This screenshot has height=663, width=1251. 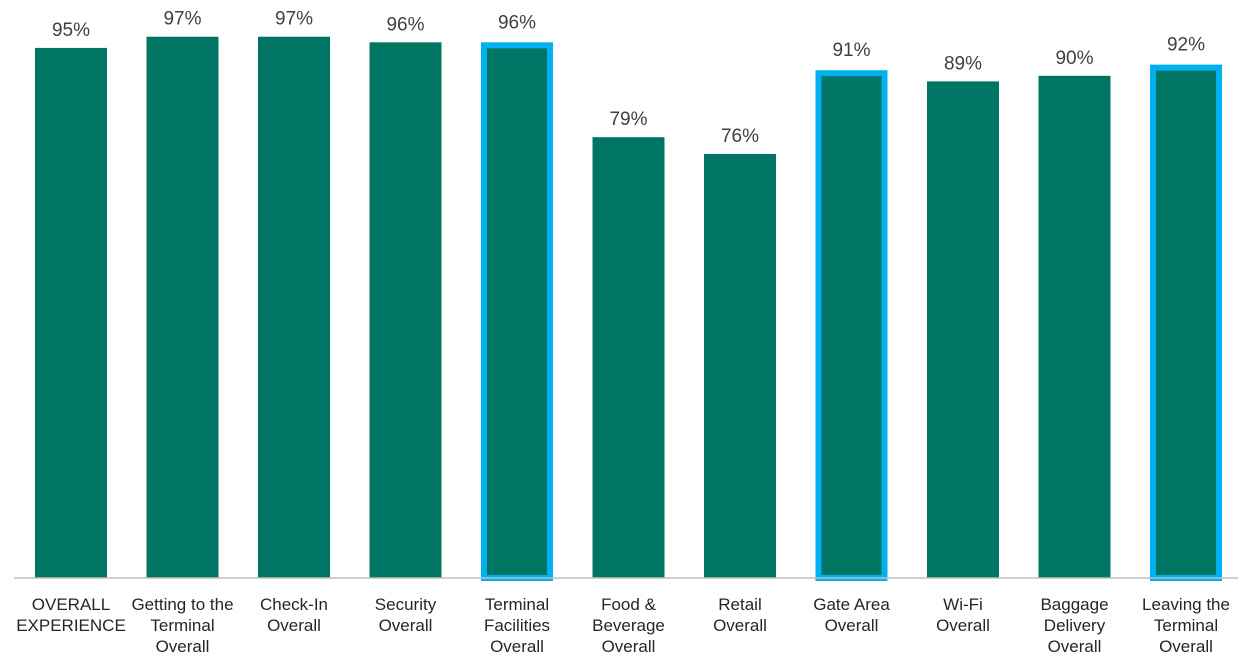 What do you see at coordinates (963, 615) in the screenshot?
I see `category-label-8: Wi-Fi Overall` at bounding box center [963, 615].